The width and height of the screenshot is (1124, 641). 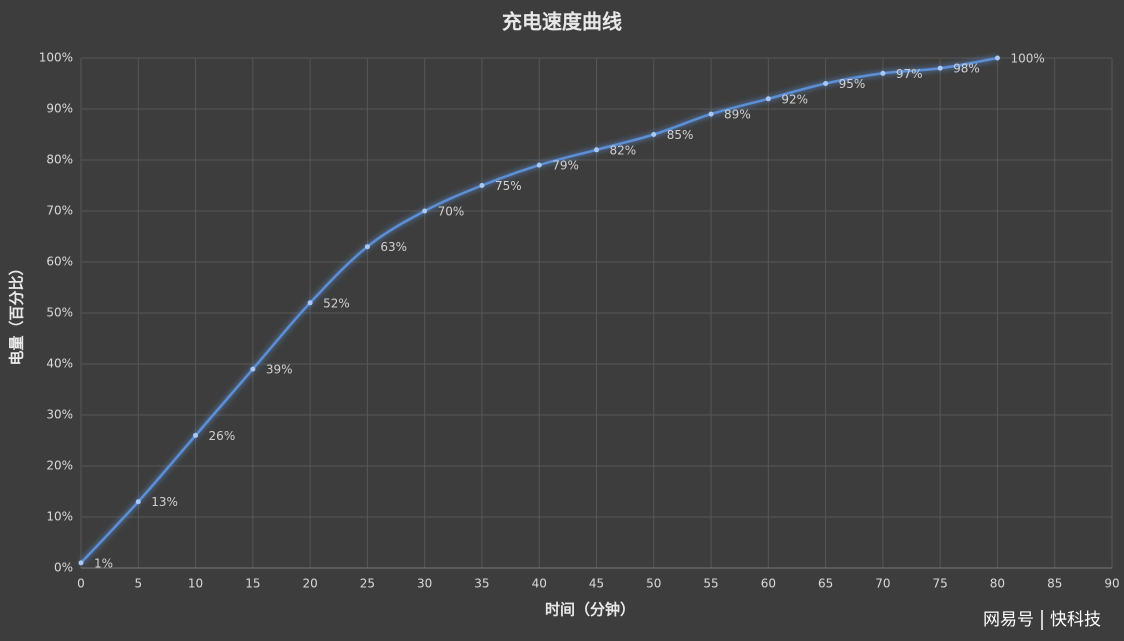 I want to click on data-label: 92%, so click(x=794, y=99).